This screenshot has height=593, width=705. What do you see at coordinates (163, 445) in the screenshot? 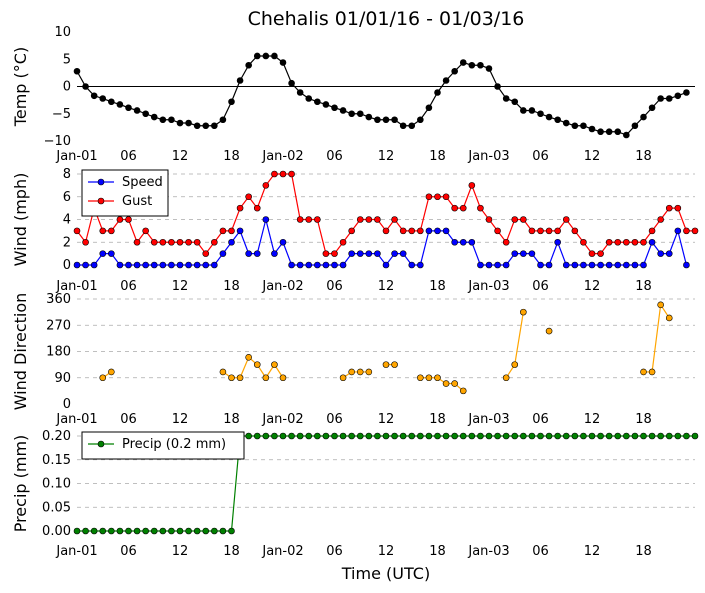
I see `legend-box` at bounding box center [163, 445].